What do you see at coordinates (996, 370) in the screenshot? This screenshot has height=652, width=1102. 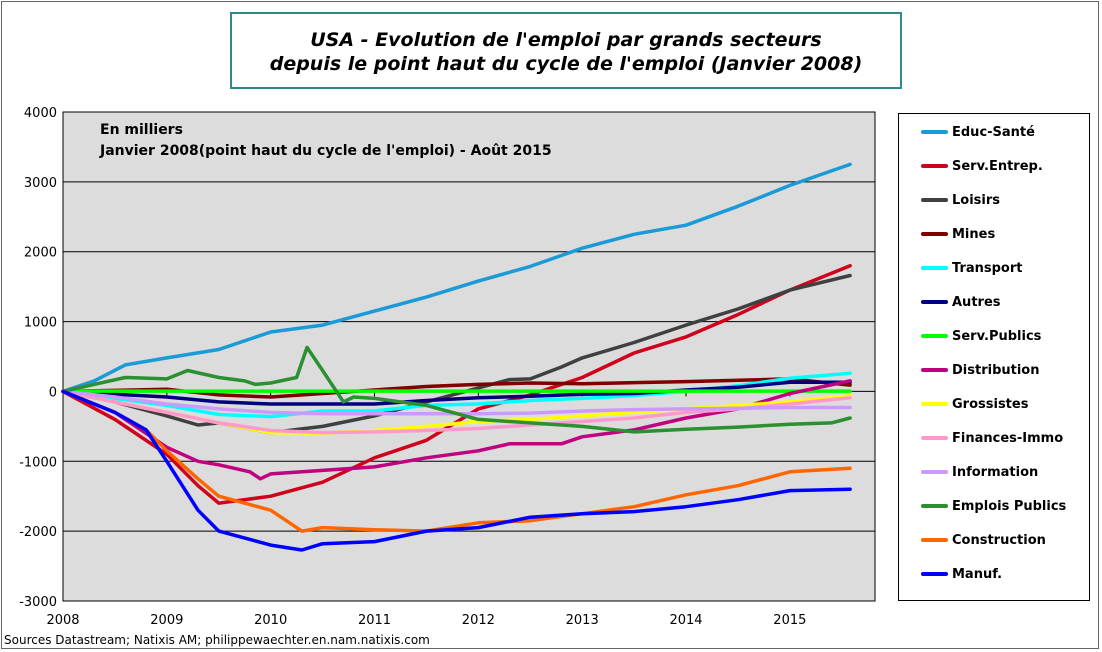 I see `legend-label: Distribution` at bounding box center [996, 370].